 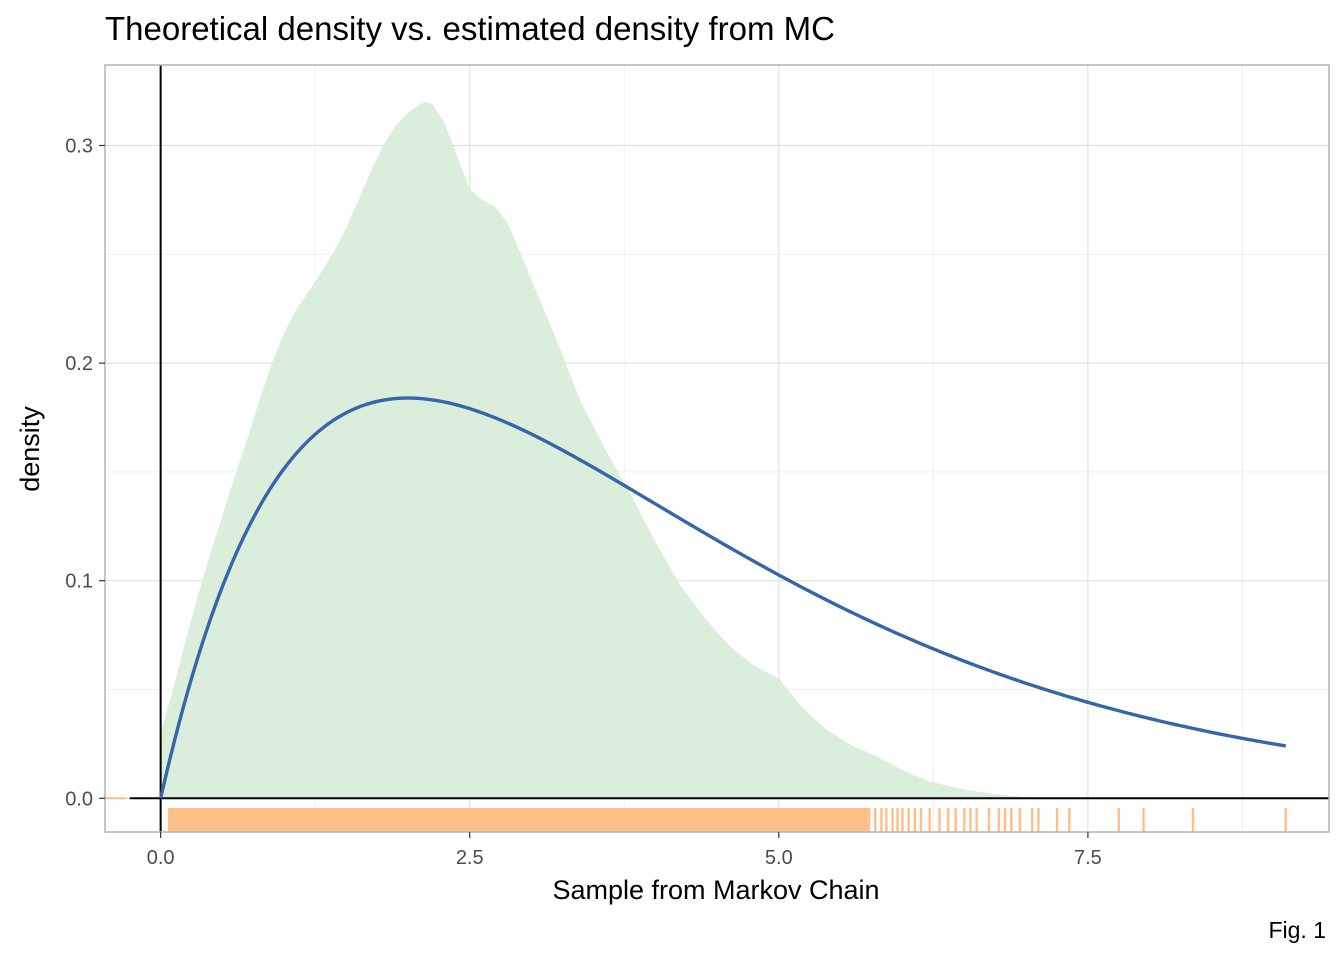 I want to click on figure-caption: Fig. 1, so click(x=1297, y=930).